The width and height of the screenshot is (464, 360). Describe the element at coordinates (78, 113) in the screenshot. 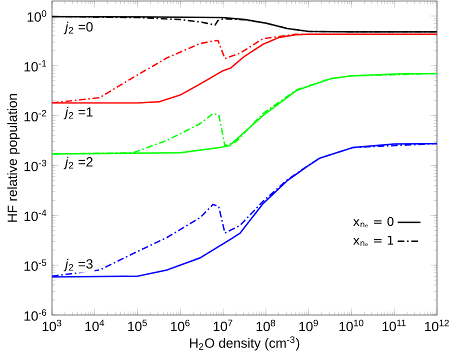

I see `annotation: j$_{2}$ =1` at that location.